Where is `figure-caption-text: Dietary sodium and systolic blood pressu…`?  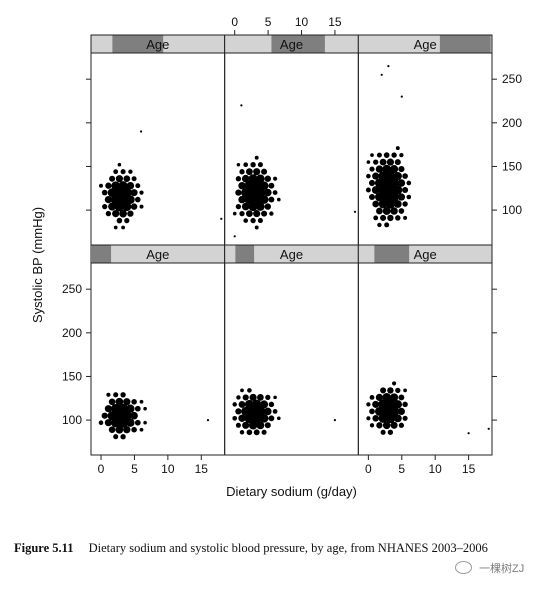
figure-caption-text: Dietary sodium and systolic blood pressu… is located at coordinates (288, 548).